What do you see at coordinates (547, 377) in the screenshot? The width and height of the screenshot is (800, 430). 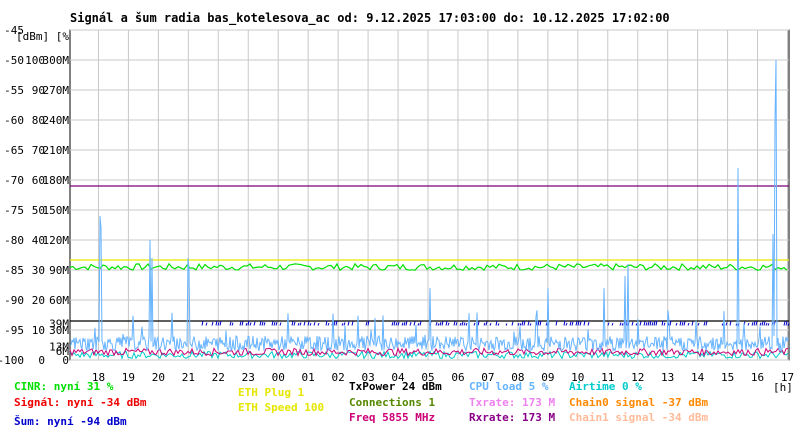 I see `x-tick-label: 09` at bounding box center [547, 377].